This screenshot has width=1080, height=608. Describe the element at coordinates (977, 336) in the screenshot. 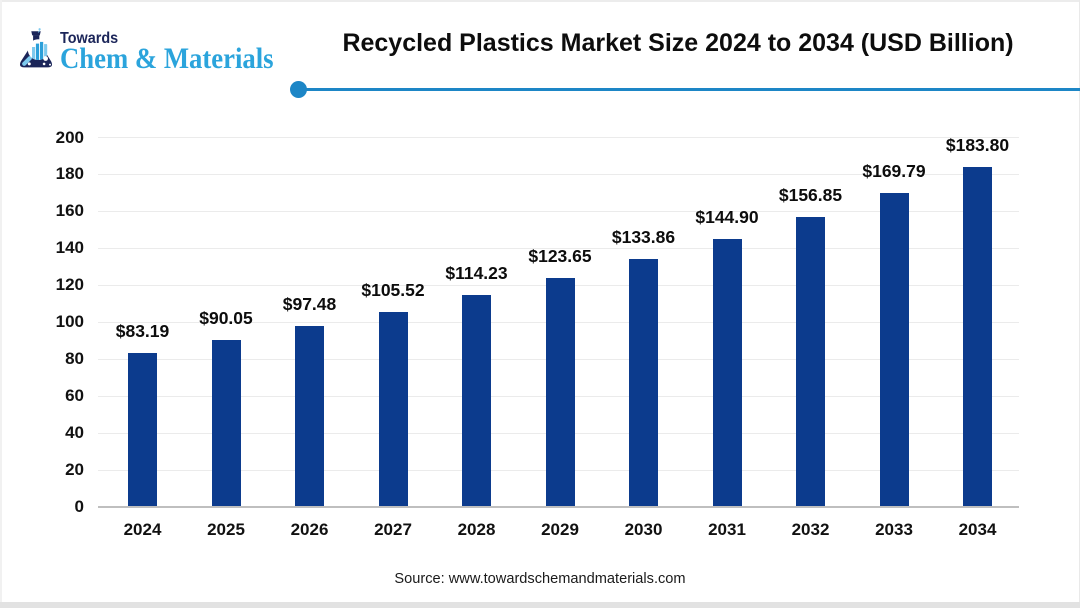

I see `bar-2034` at that location.